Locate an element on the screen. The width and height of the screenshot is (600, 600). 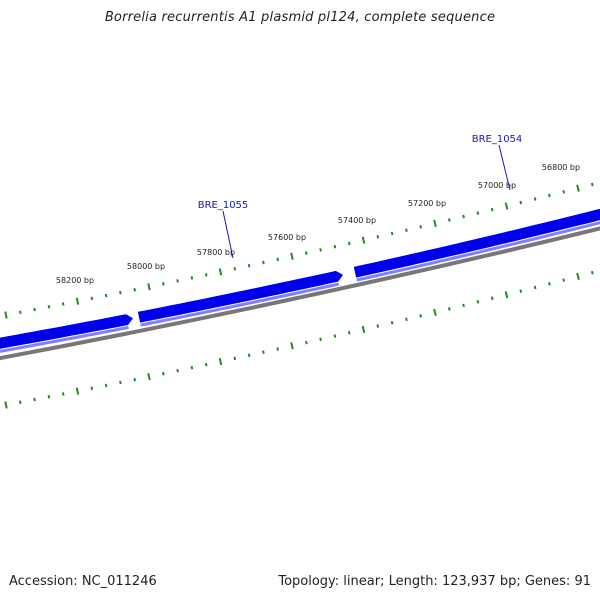
ruler-label: 57200 bp is located at coordinates (427, 203).